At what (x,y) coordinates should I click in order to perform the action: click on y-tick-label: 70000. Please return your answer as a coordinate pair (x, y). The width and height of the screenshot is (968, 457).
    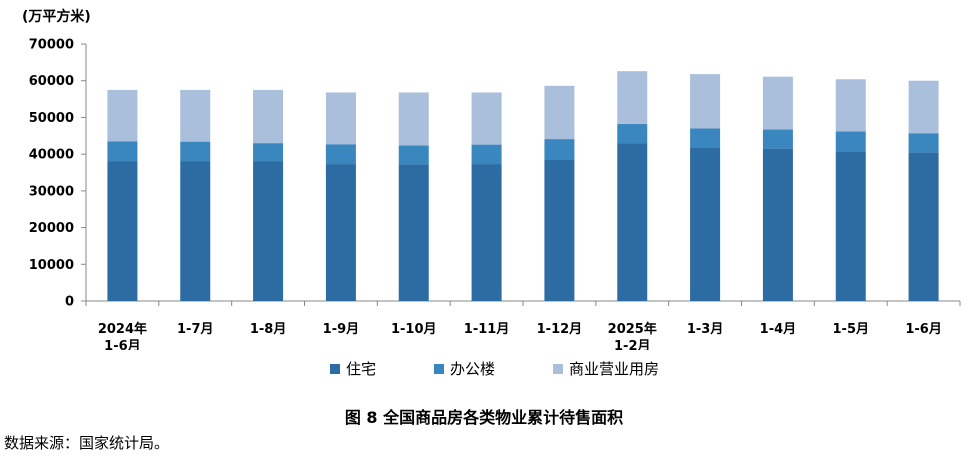
    Looking at the image, I should click on (51, 45).